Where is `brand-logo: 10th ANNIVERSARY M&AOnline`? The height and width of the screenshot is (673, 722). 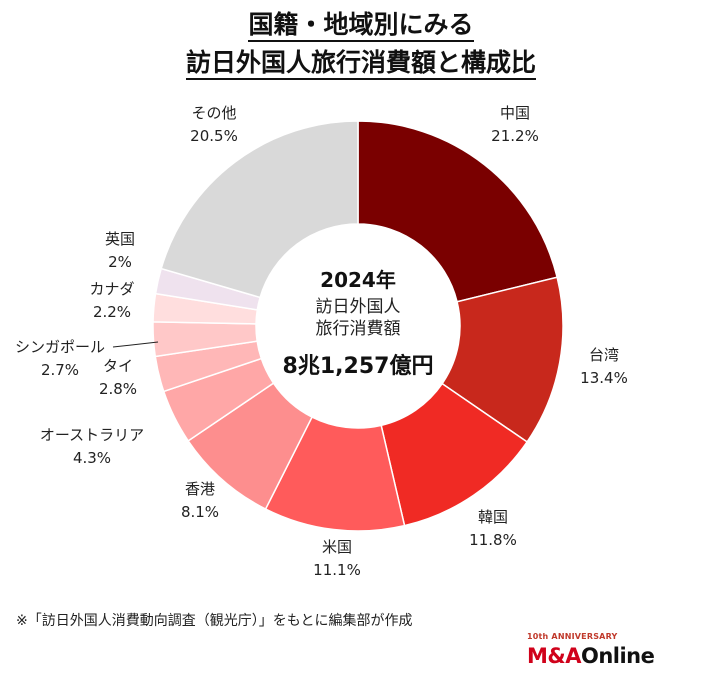 brand-logo: 10th ANNIVERSARY M&AOnline is located at coordinates (607, 652).